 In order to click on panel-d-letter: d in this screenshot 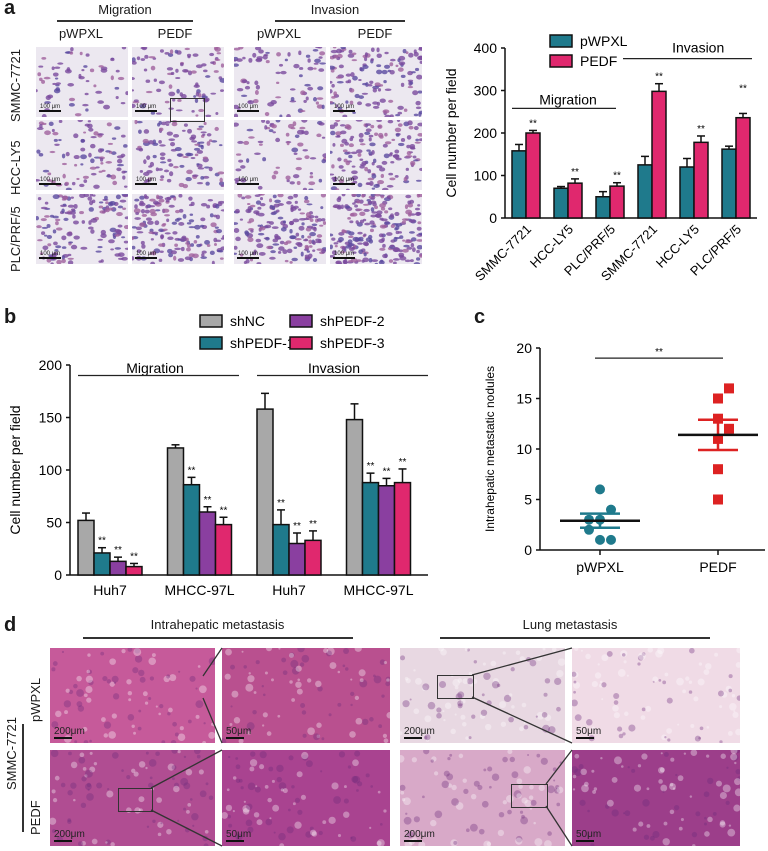, I will do `click(10, 625)`.